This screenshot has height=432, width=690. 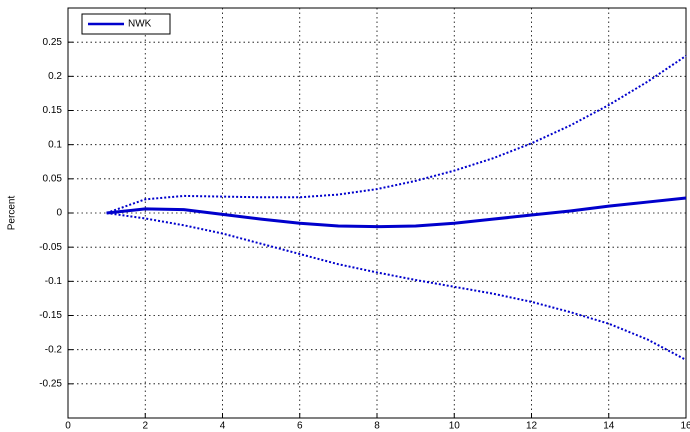 I want to click on series-line, so click(x=396, y=212).